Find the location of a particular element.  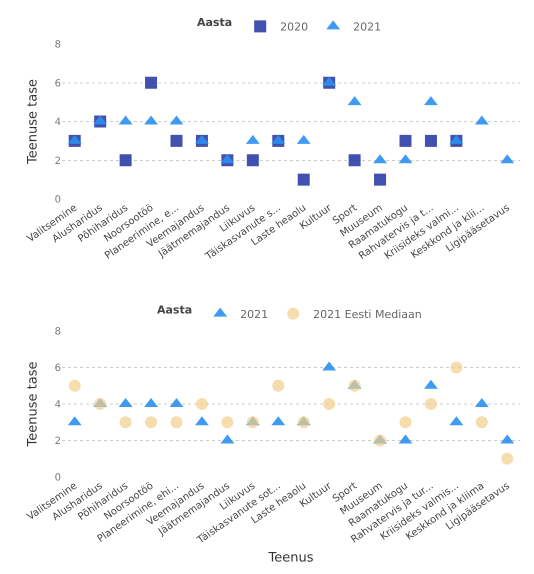

legend-label: 2021 Eesti Mediaan is located at coordinates (367, 314).